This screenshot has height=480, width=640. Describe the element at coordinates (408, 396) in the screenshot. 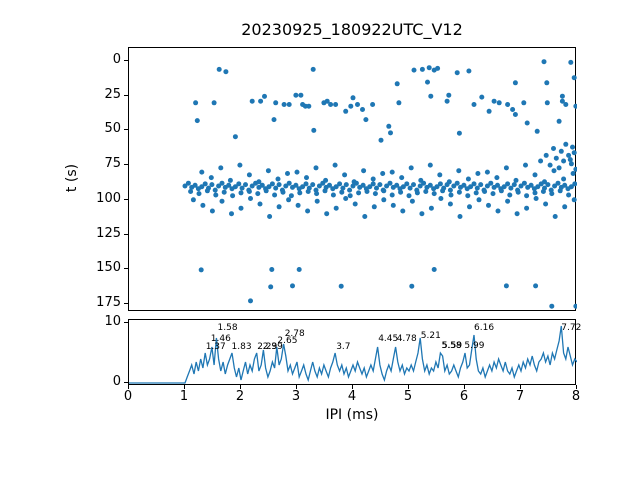

I see `xtick-label: 5` at that location.